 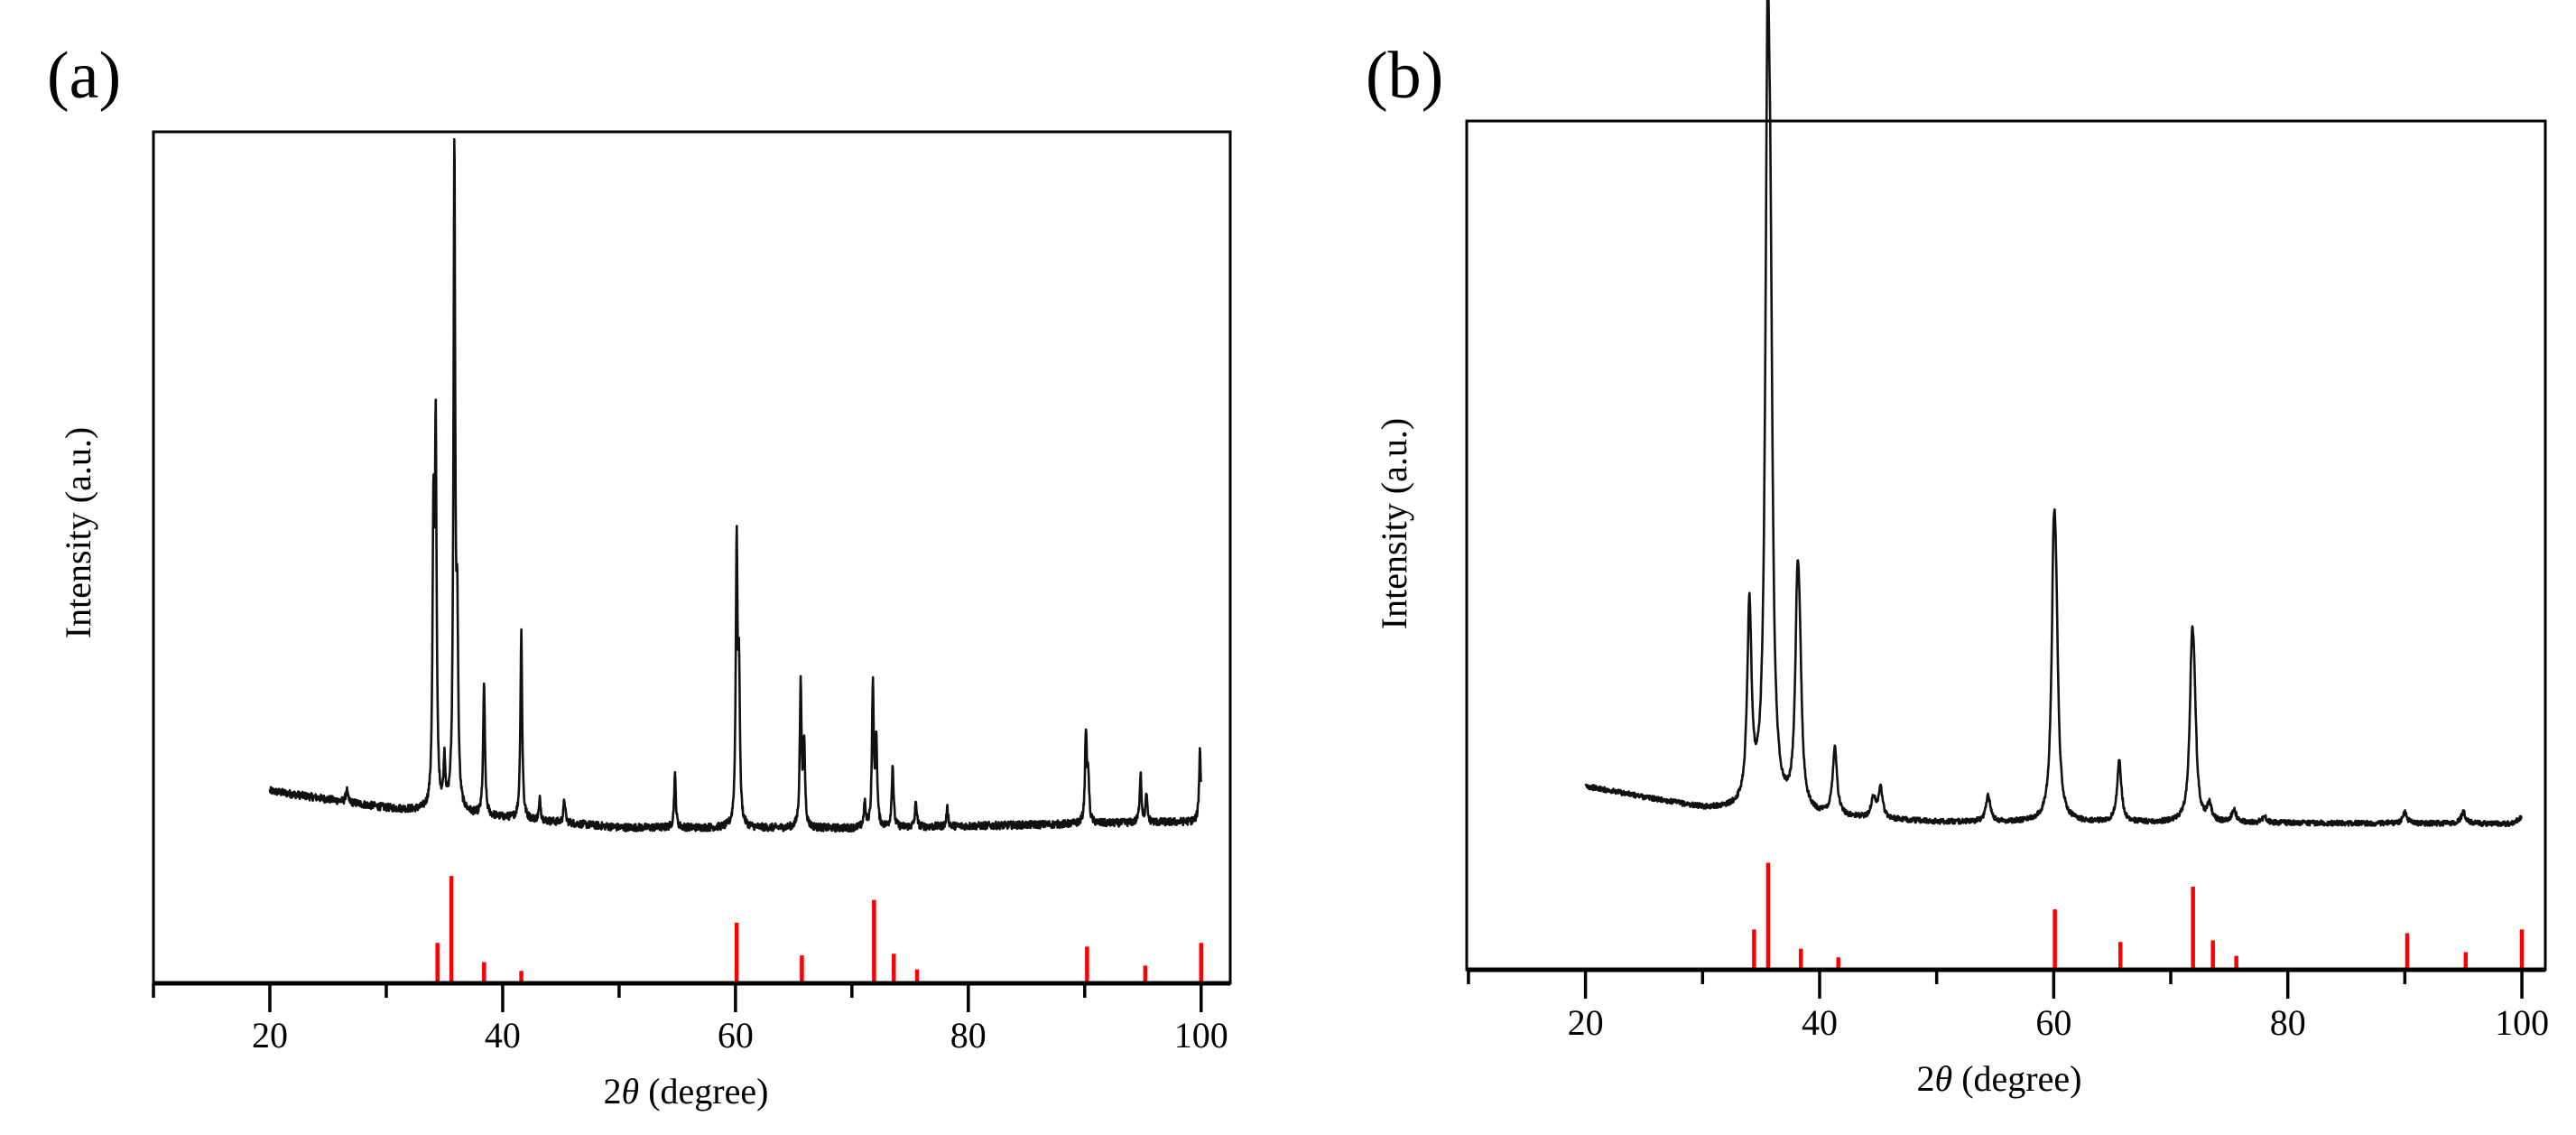 What do you see at coordinates (2522, 1022) in the screenshot?
I see `x-tick-label-b-4: 100` at bounding box center [2522, 1022].